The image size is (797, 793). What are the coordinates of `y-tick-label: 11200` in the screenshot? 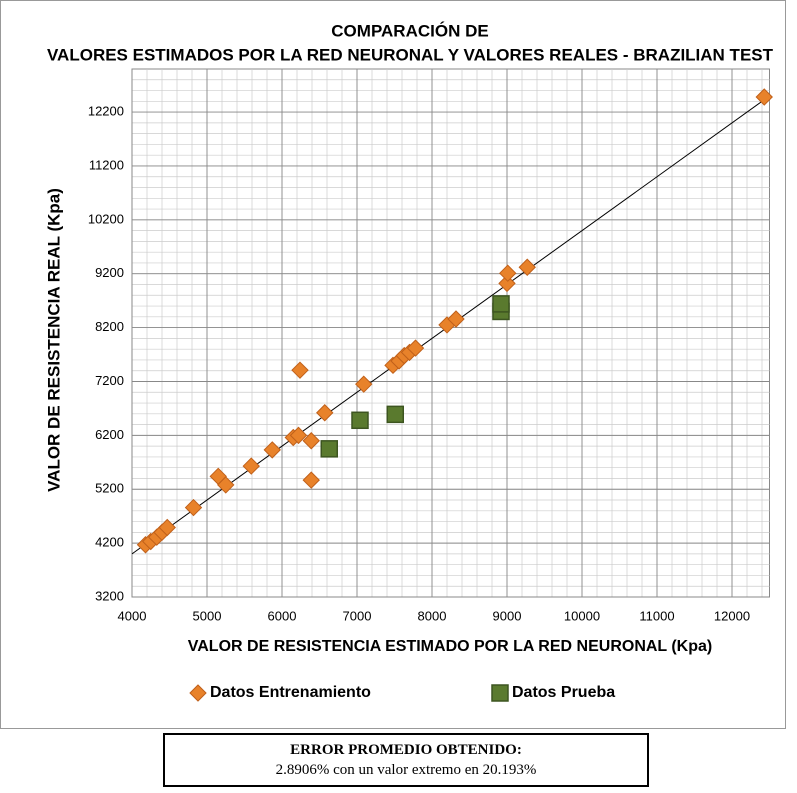 It's located at (106, 164).